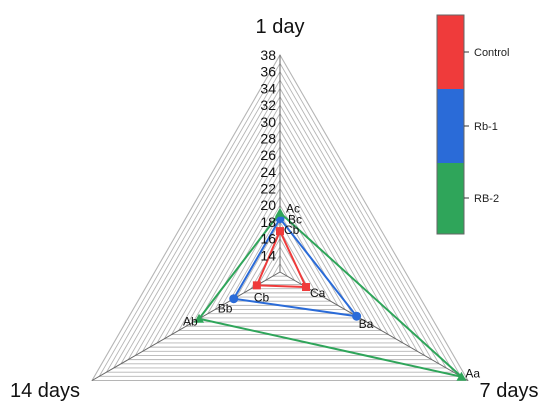 Image resolution: width=543 pixels, height=409 pixels. I want to click on data-label: Ab, so click(190, 322).